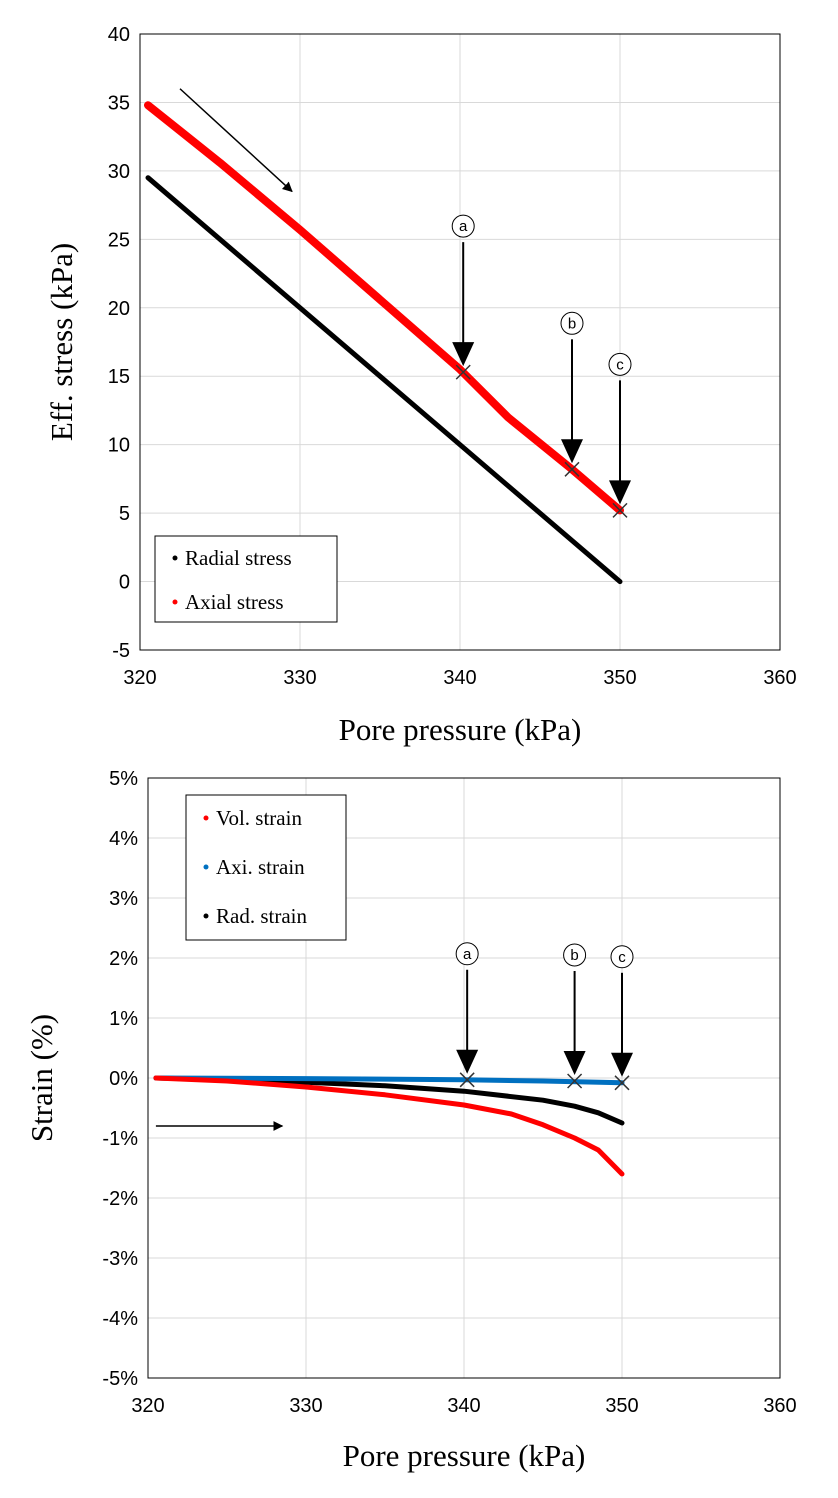 The image size is (838, 1498). I want to click on legend-entry: Rad. strain, so click(261, 916).